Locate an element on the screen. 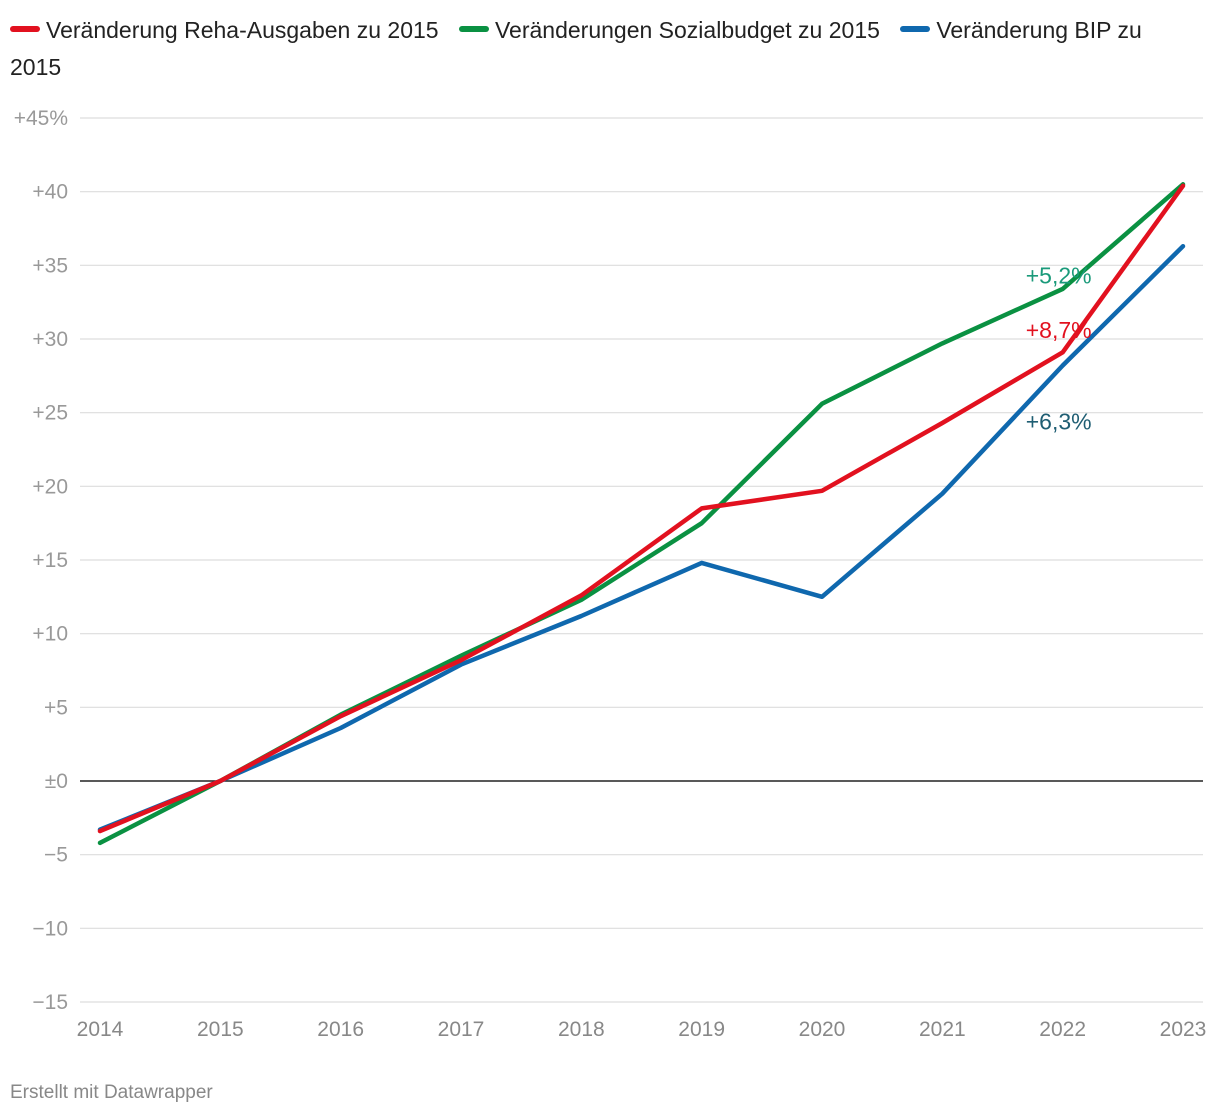 This screenshot has height=1120, width=1220. y-tick-label: +35 is located at coordinates (50, 265).